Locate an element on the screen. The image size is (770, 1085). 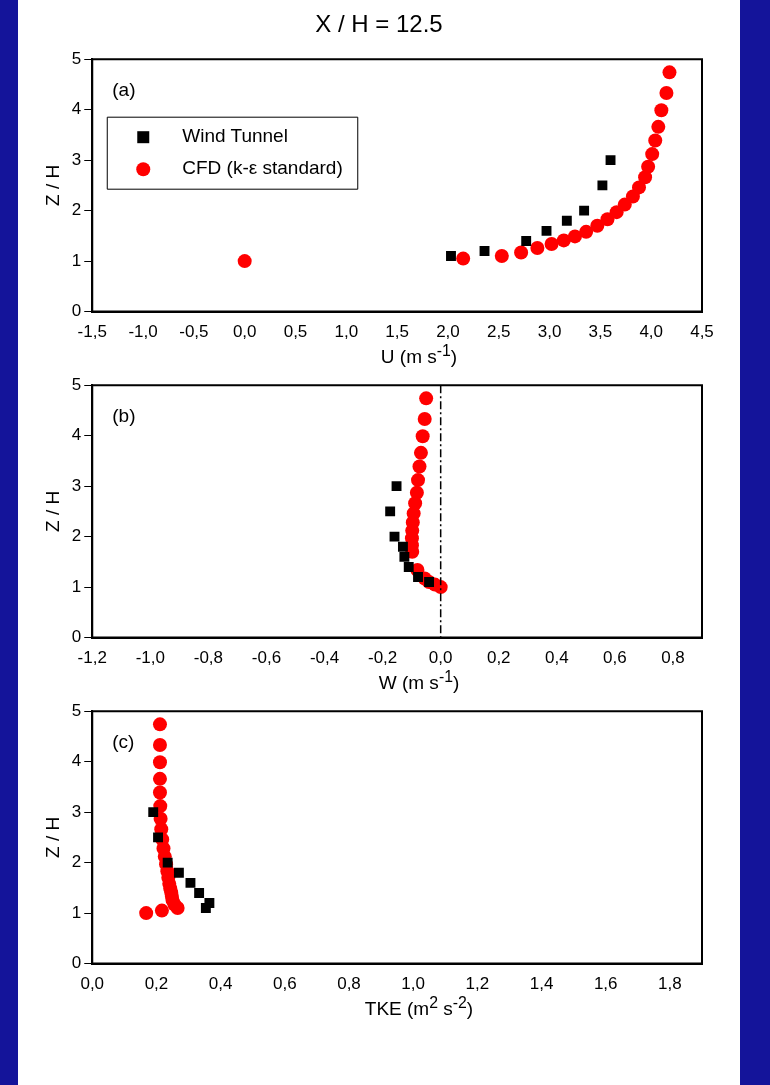
x-tick-label: 4,5 is located at coordinates (702, 332).